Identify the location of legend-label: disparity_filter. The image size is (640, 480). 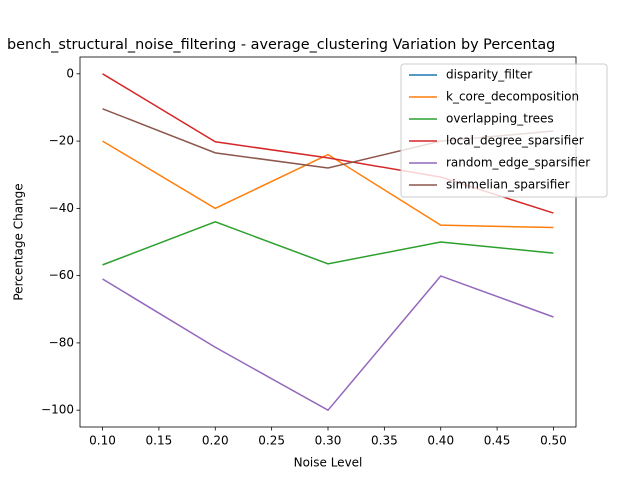
(489, 75).